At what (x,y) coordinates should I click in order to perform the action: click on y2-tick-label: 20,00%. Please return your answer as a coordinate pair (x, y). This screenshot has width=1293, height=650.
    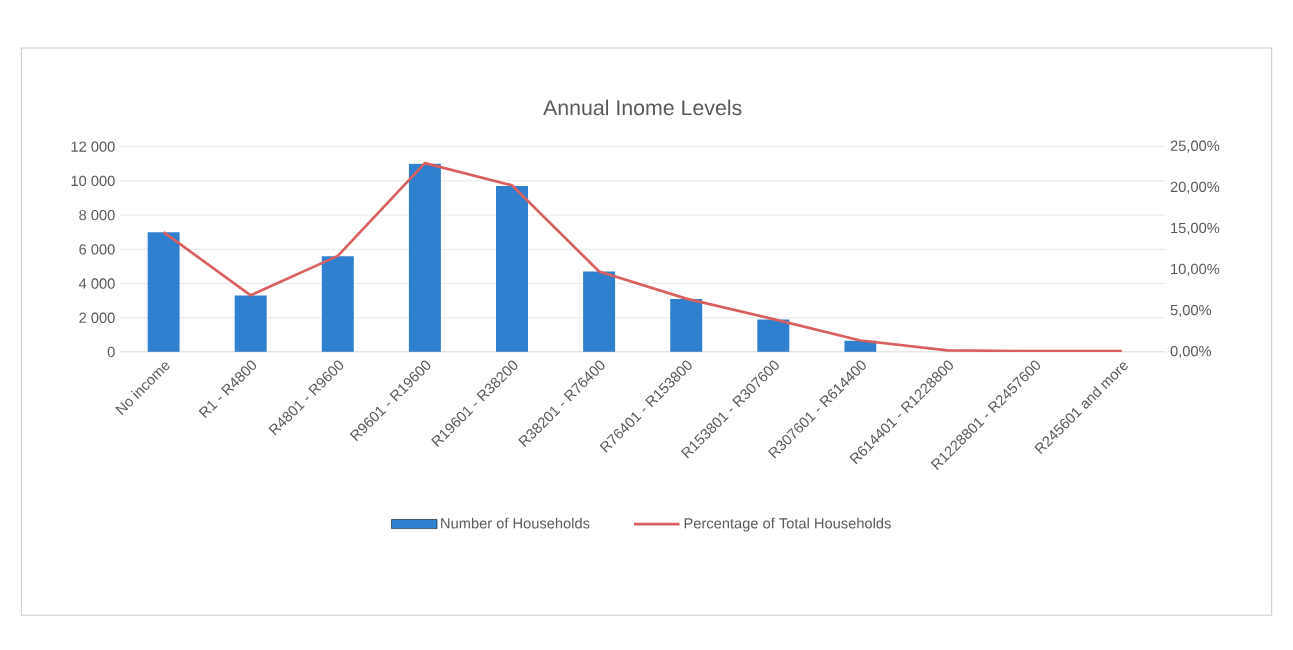
    Looking at the image, I should click on (1195, 187).